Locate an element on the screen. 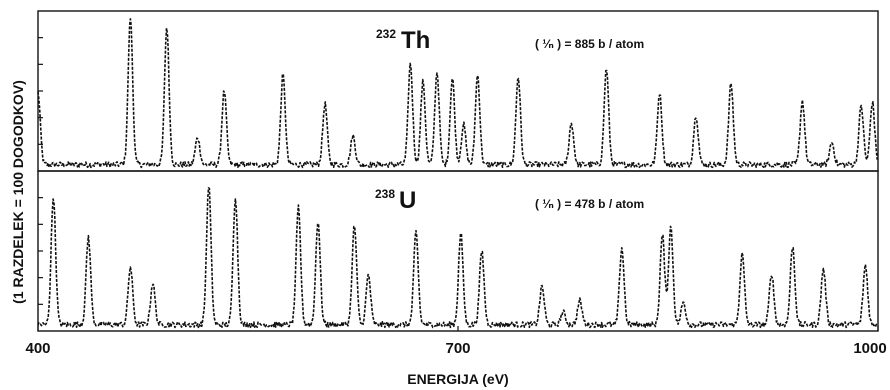 This screenshot has width=890, height=390. isotope-mass-u: 238 is located at coordinates (385, 194).